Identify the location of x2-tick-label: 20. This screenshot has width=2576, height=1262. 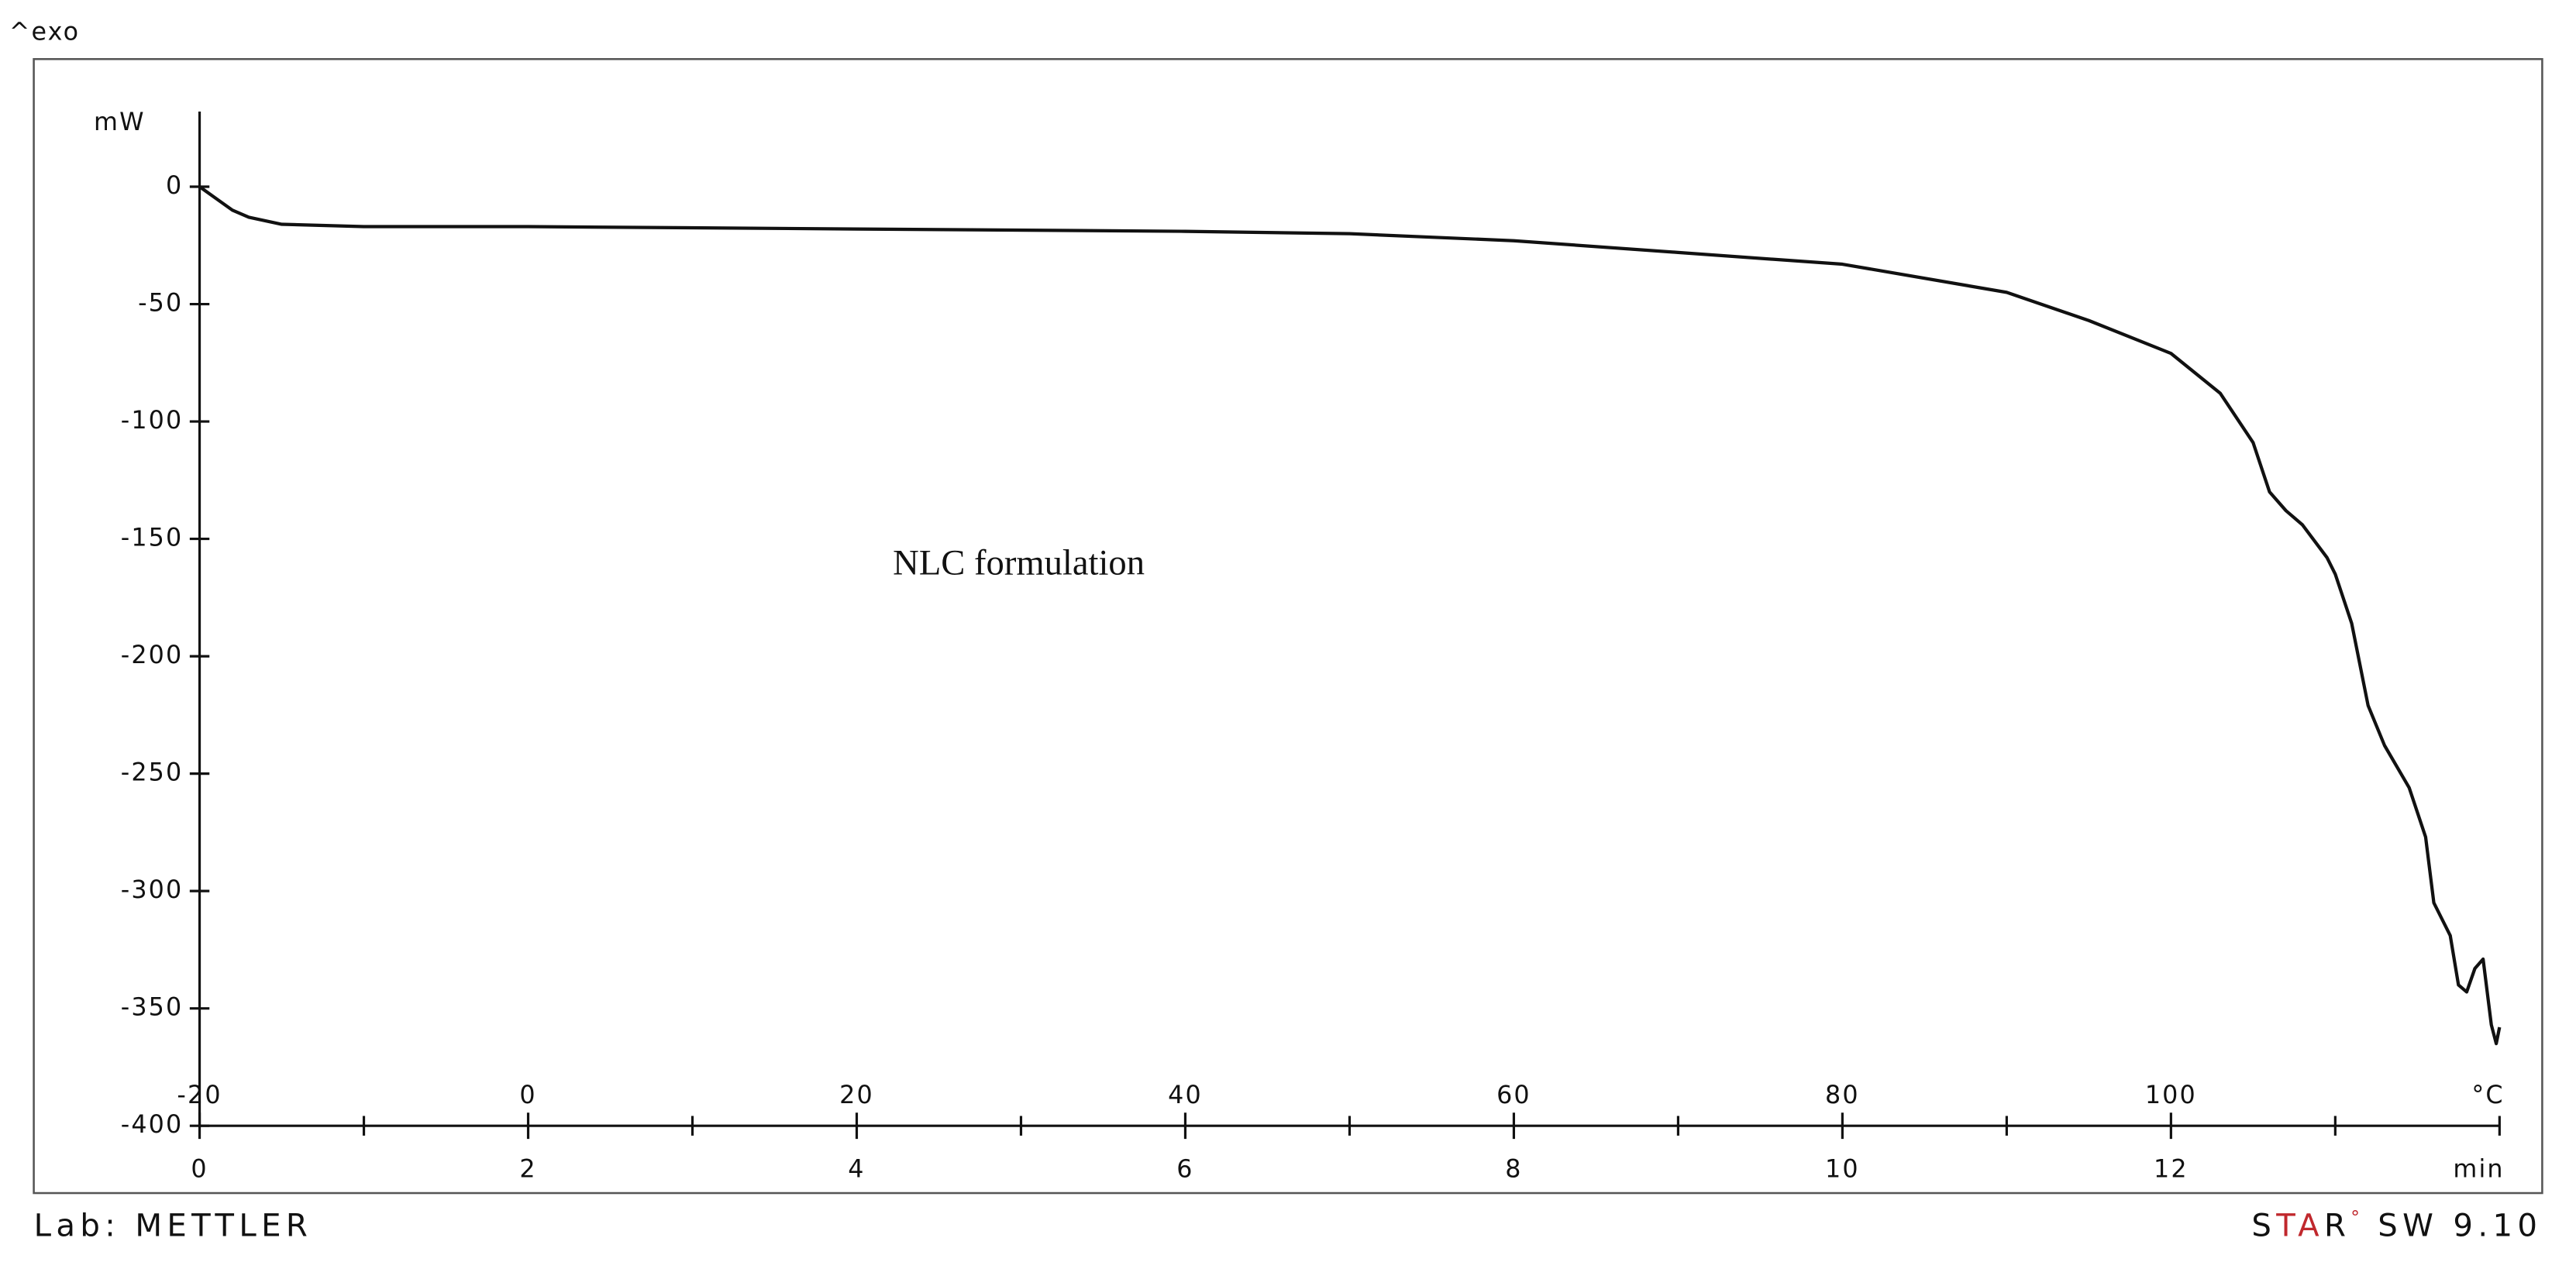
(856, 1095).